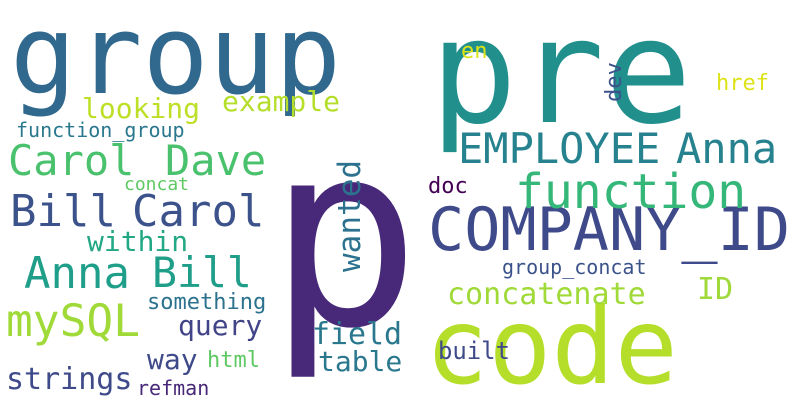  What do you see at coordinates (742, 84) in the screenshot?
I see `word-href: href` at bounding box center [742, 84].